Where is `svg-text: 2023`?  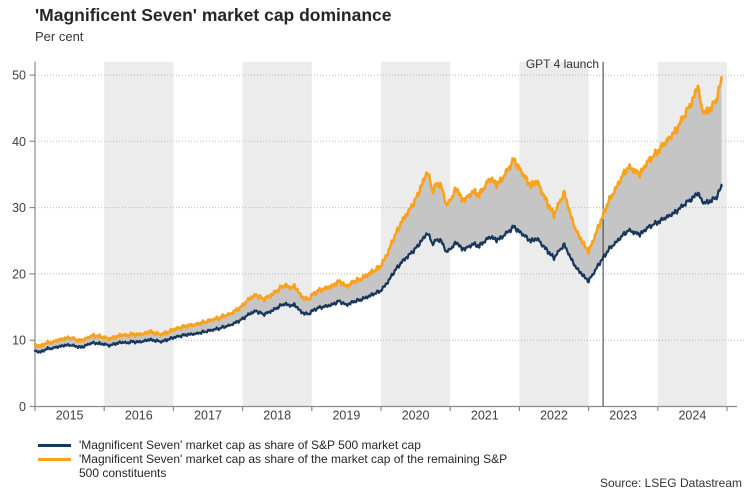 svg-text: 2023 is located at coordinates (623, 416).